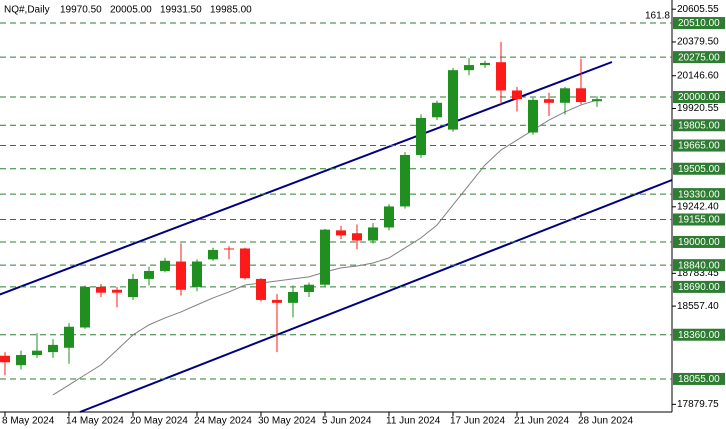  Describe the element at coordinates (657, 16) in the screenshot. I see `annotation: 161.8` at that location.